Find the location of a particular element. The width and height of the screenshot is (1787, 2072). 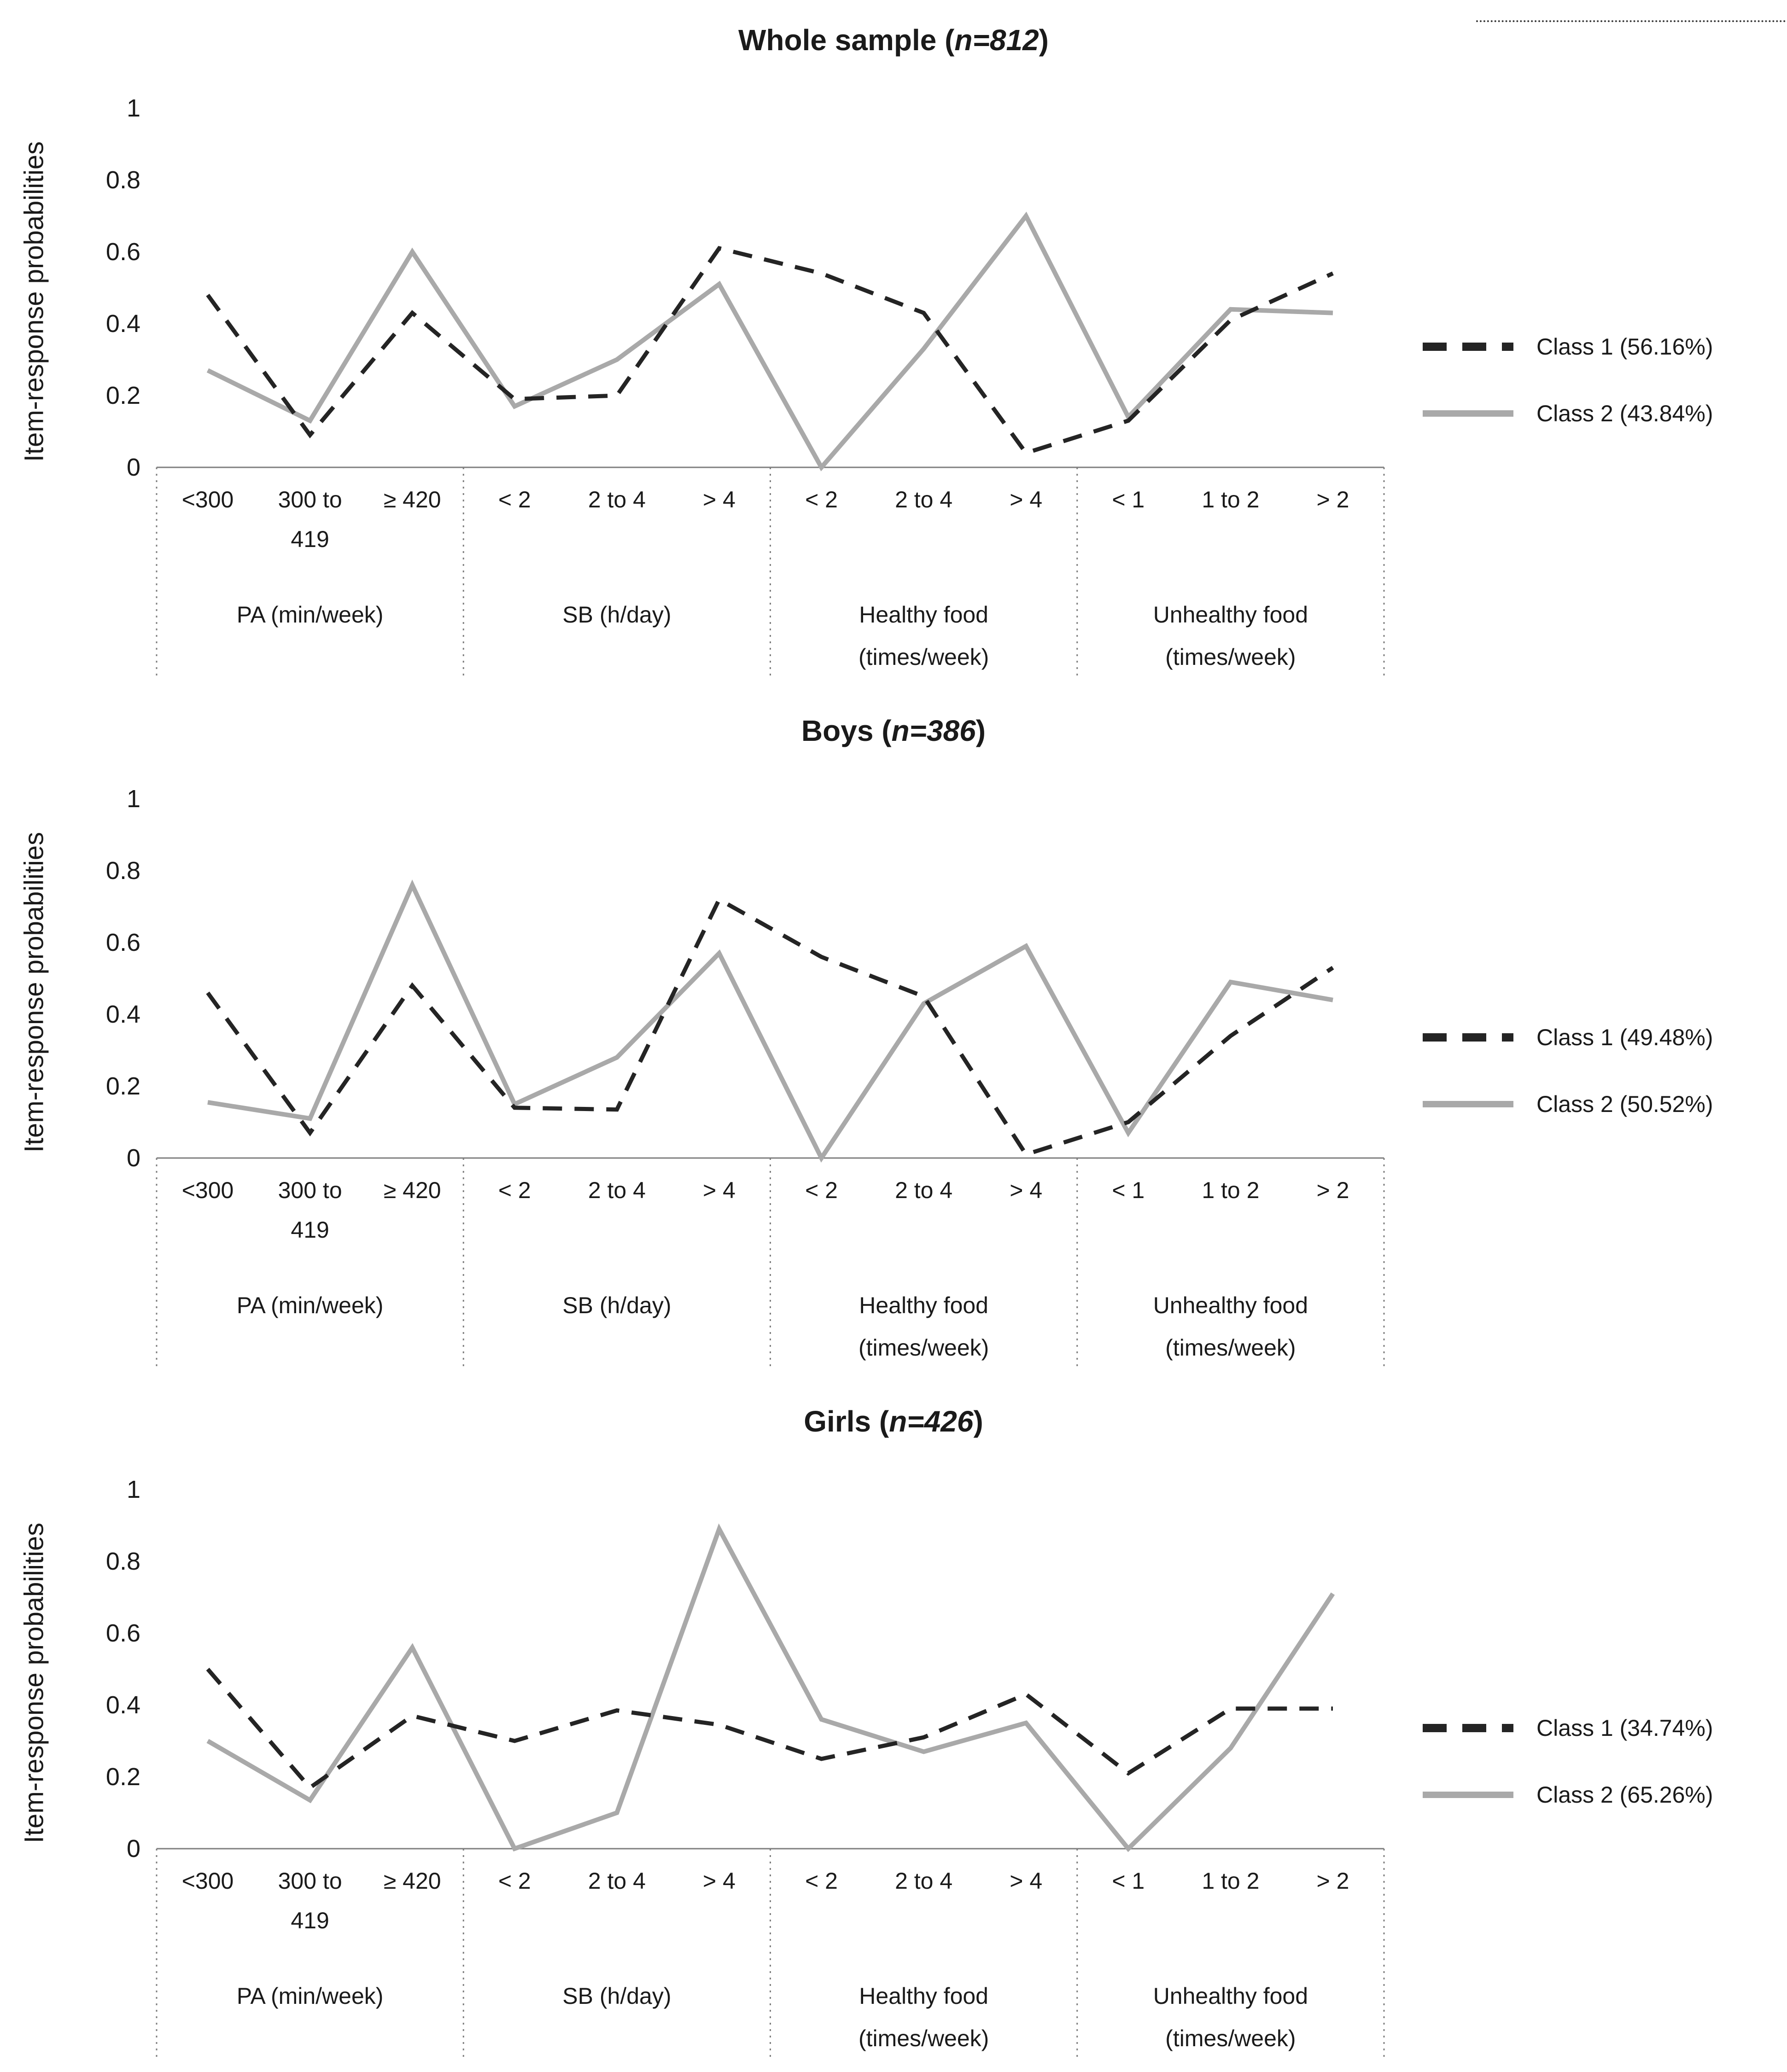

legend-label-class2: Class 2 (43.84%) is located at coordinates (1624, 413).